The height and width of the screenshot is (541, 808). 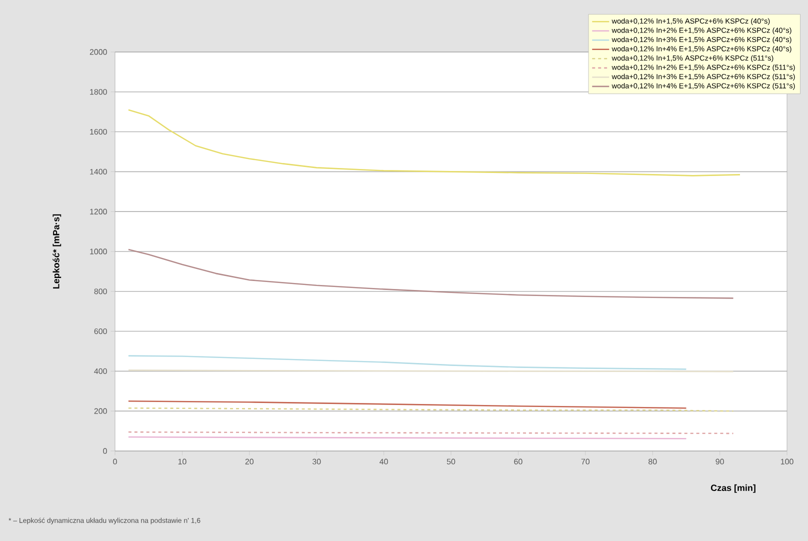 I want to click on x-axis-title: Czas [min], so click(x=733, y=488).